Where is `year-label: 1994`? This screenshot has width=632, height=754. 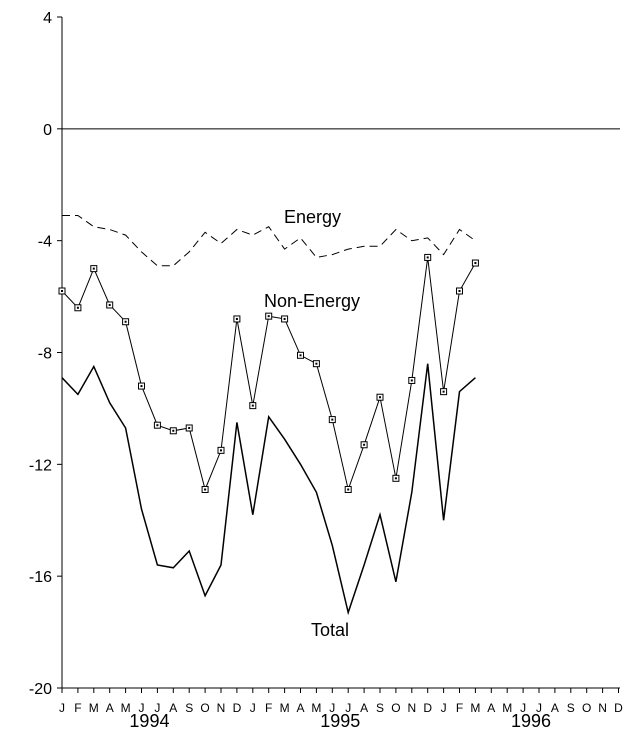
year-label: 1994 is located at coordinates (149, 721).